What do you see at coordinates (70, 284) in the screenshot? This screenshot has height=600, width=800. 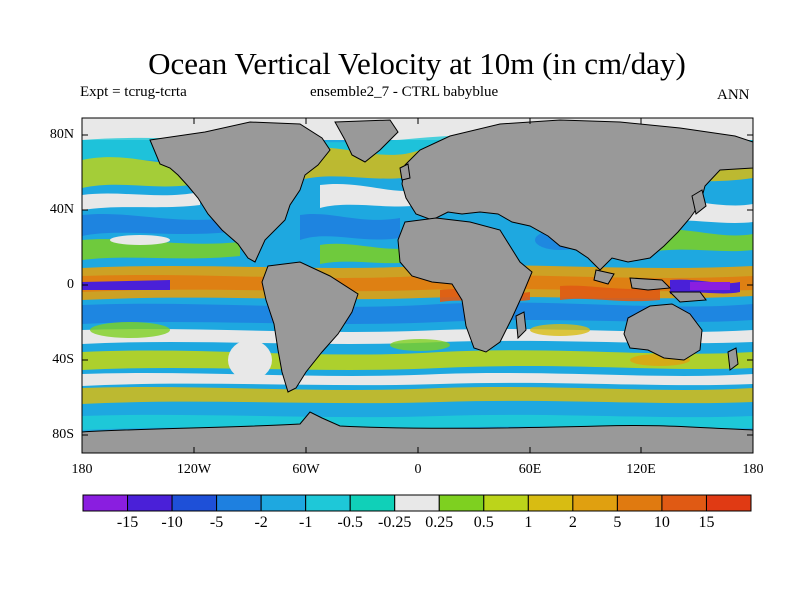 I see `lat-label-0: 0` at bounding box center [70, 284].